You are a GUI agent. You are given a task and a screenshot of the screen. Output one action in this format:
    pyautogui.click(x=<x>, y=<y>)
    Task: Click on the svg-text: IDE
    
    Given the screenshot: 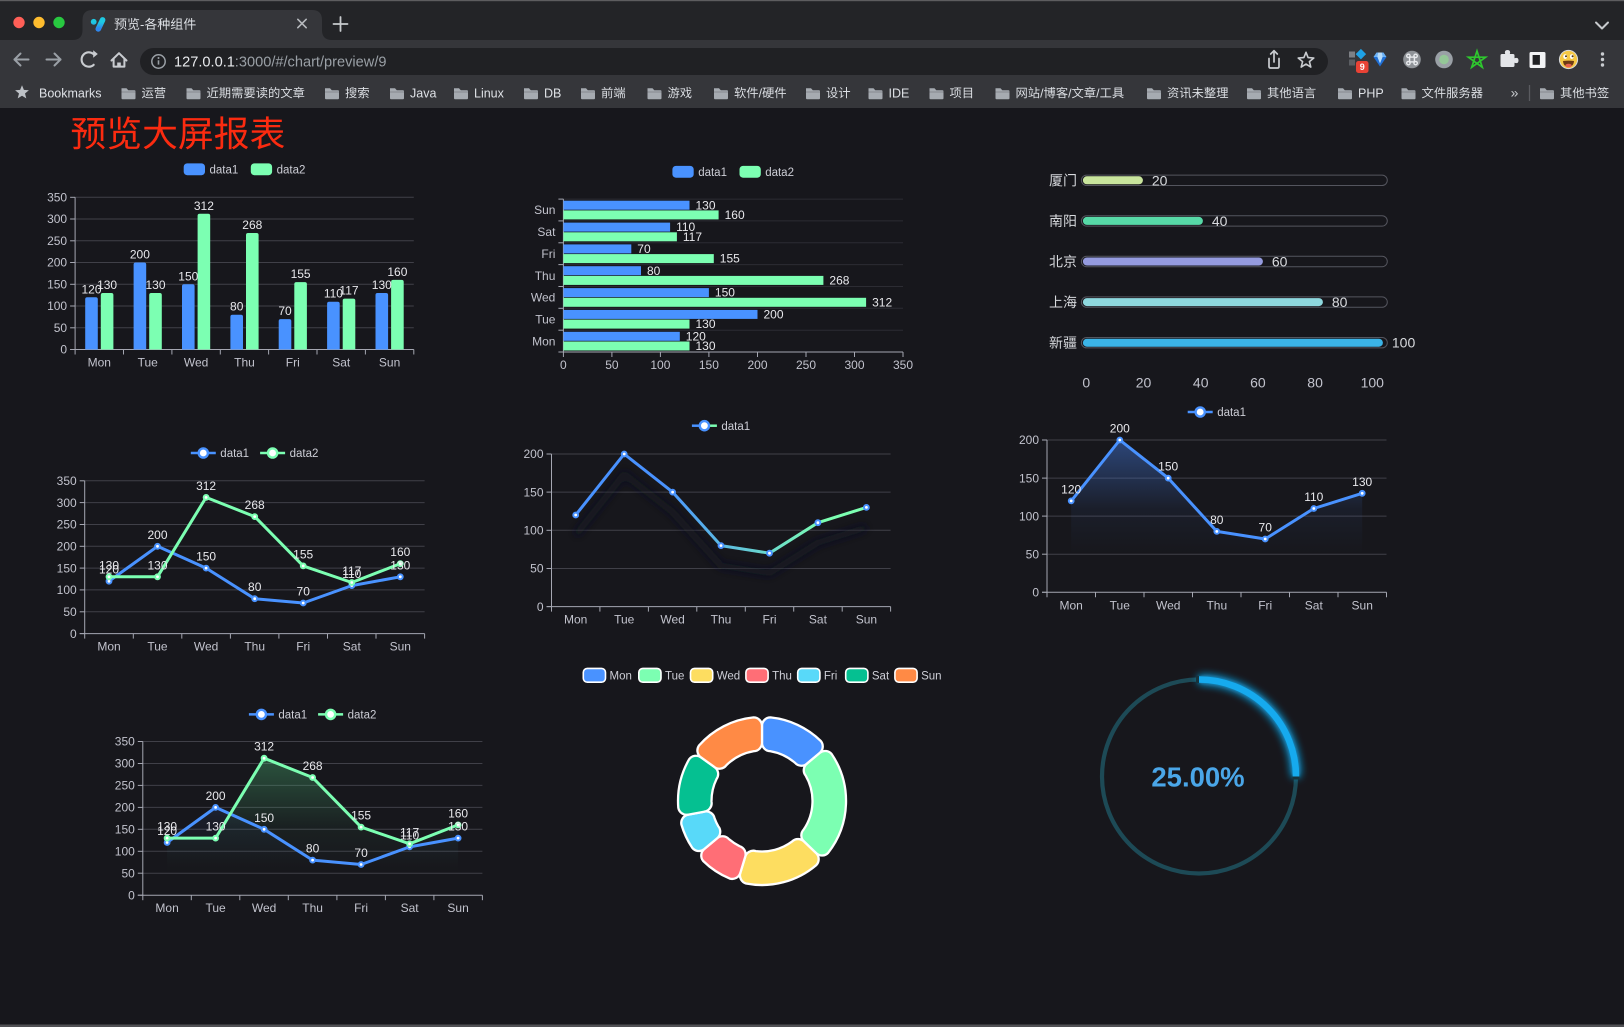 What is the action you would take?
    pyautogui.click(x=899, y=93)
    